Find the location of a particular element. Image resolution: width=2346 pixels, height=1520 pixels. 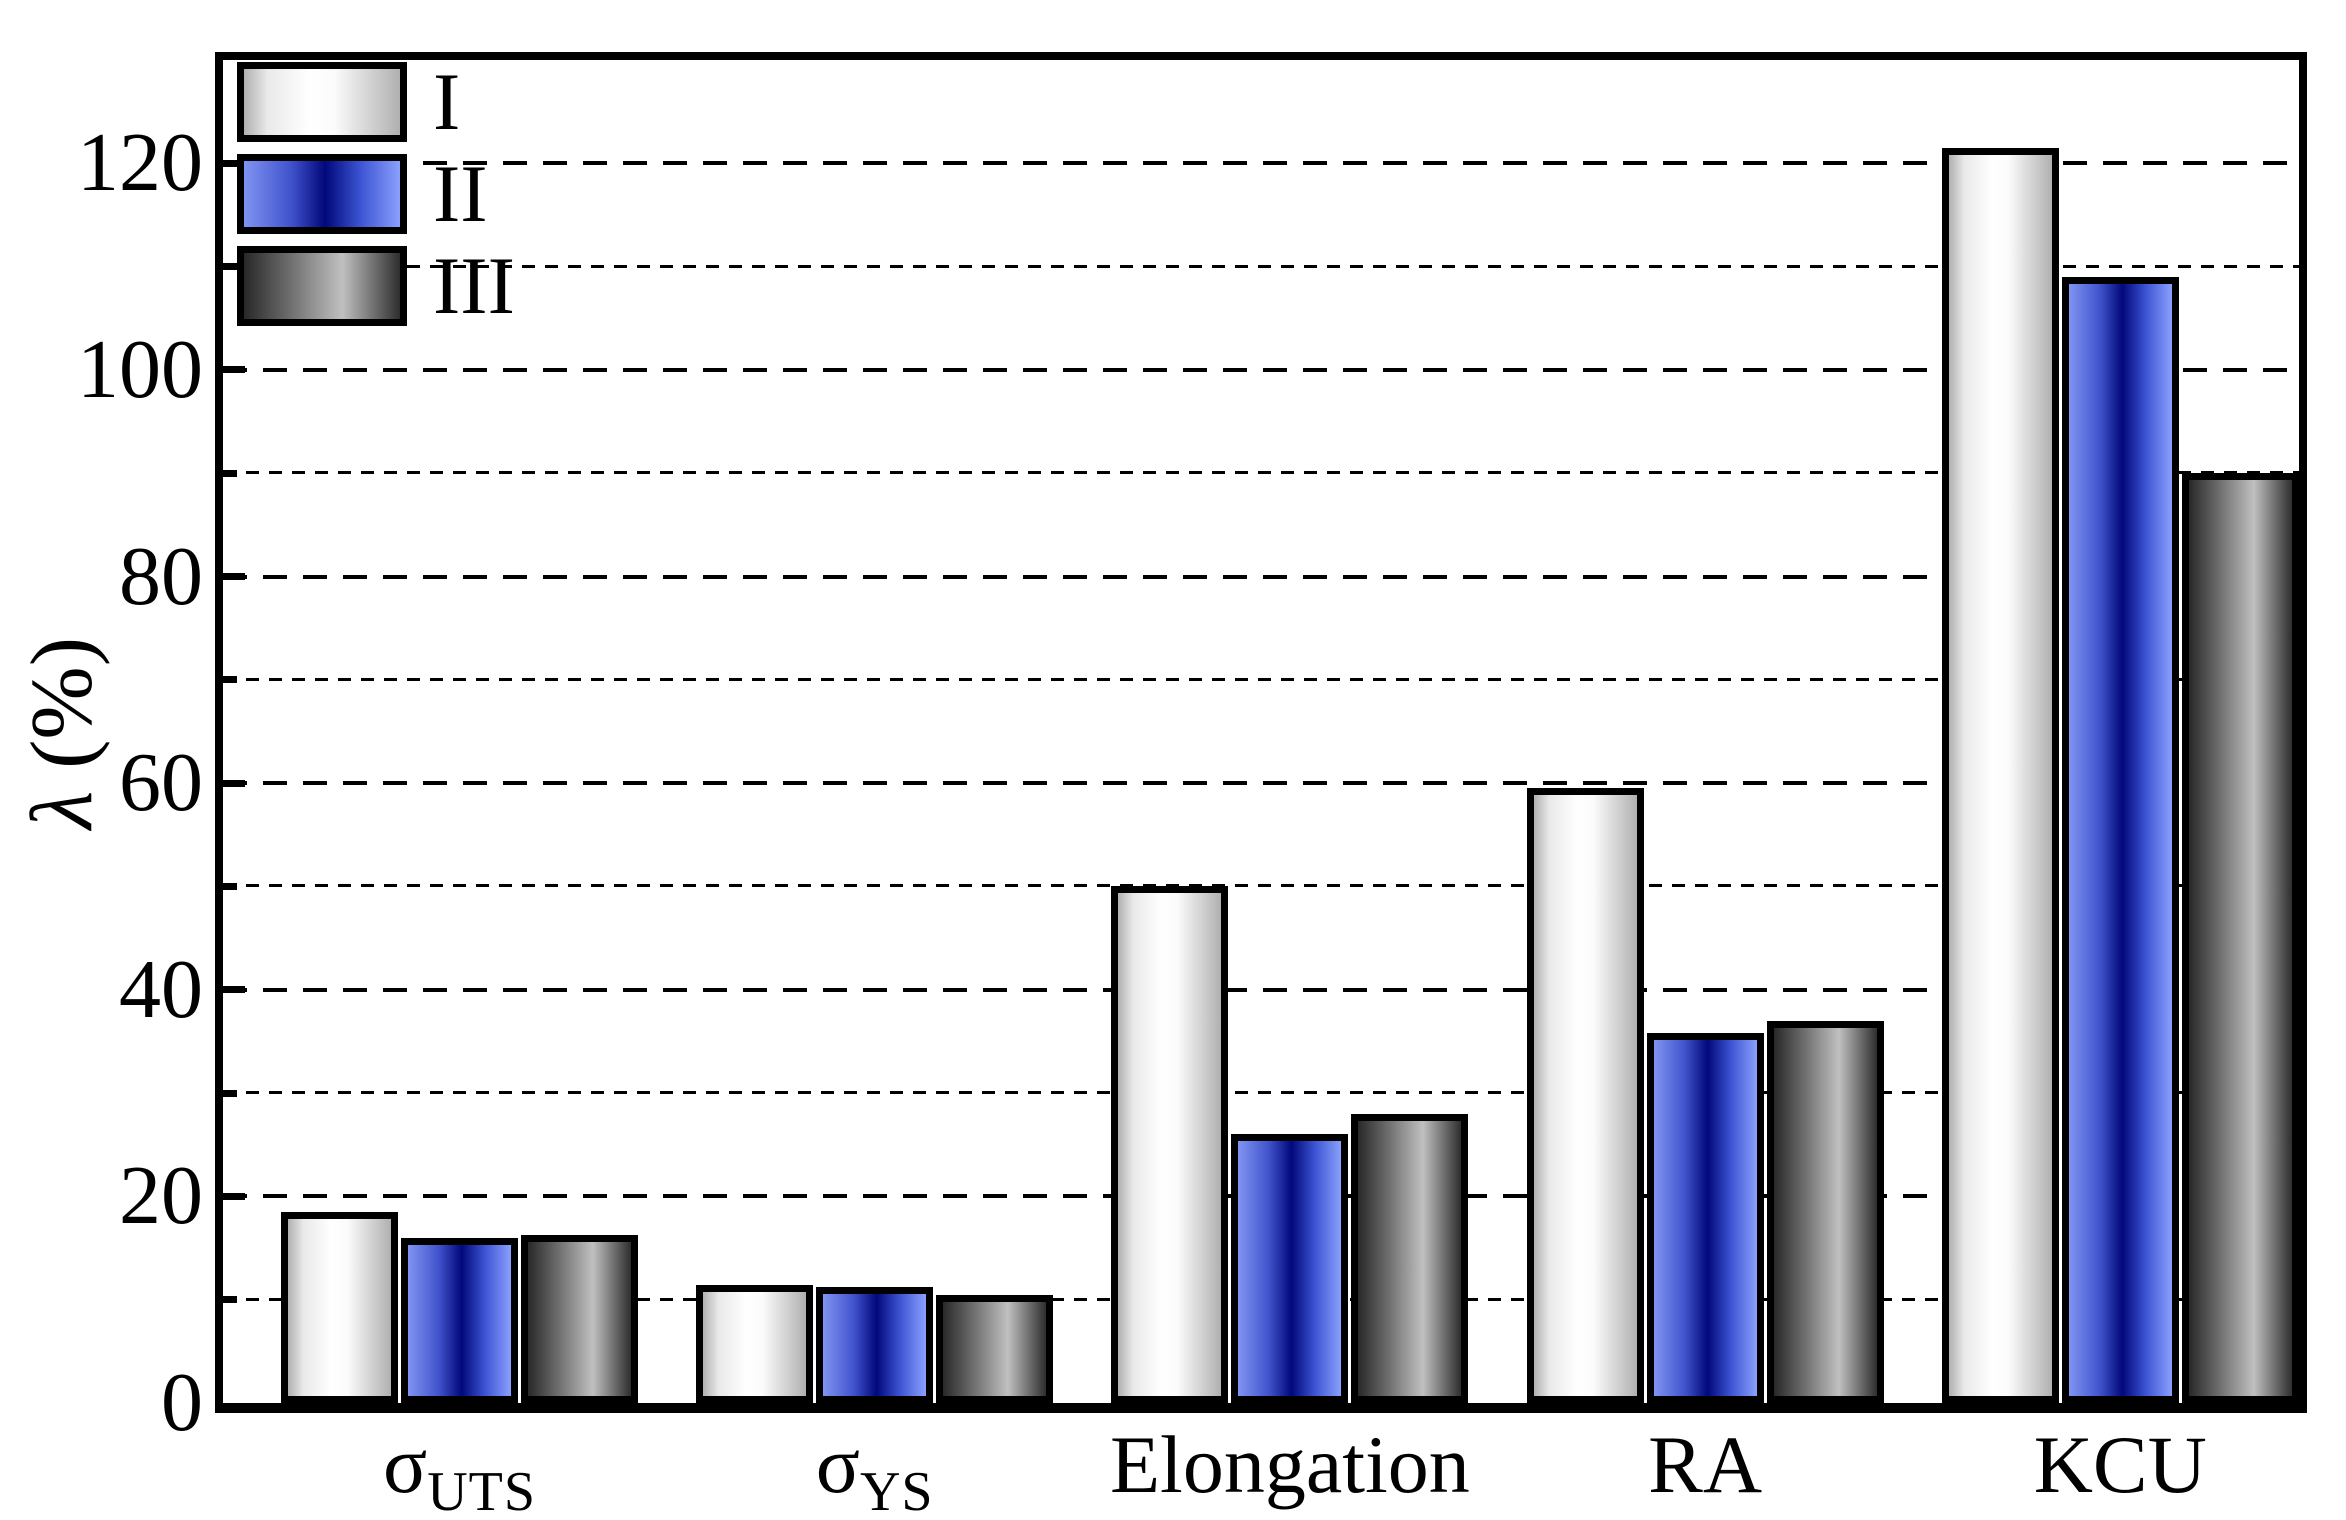

bar-III-σ_YS is located at coordinates (995, 1348).